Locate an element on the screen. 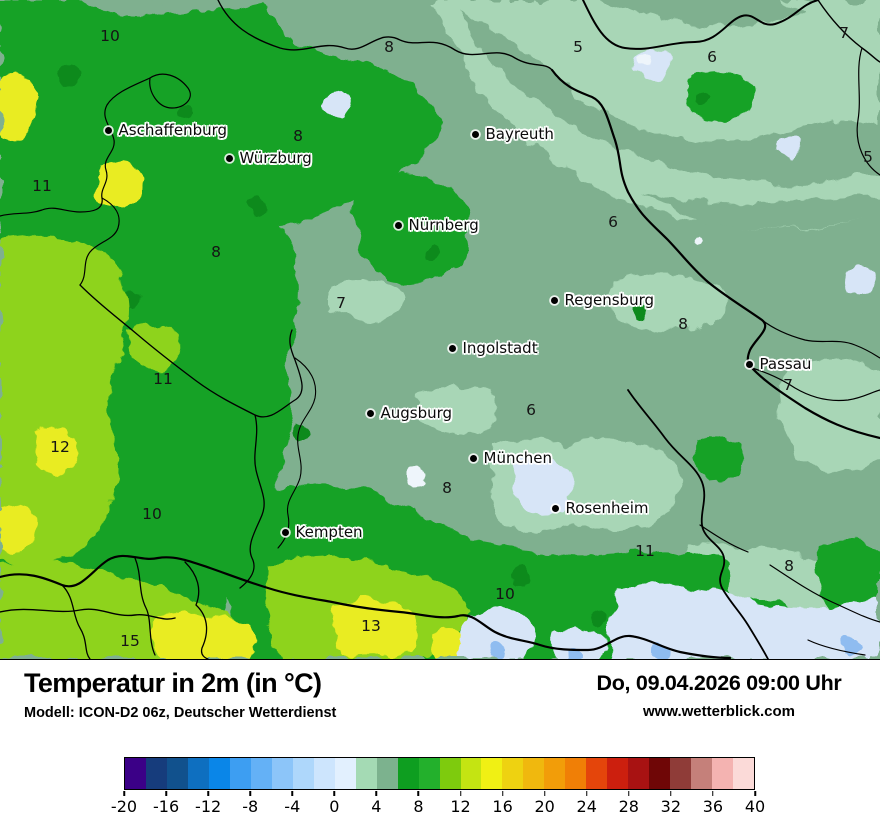 The height and width of the screenshot is (830, 880). page-title: Temperatur in 2m (in °C) is located at coordinates (173, 683).